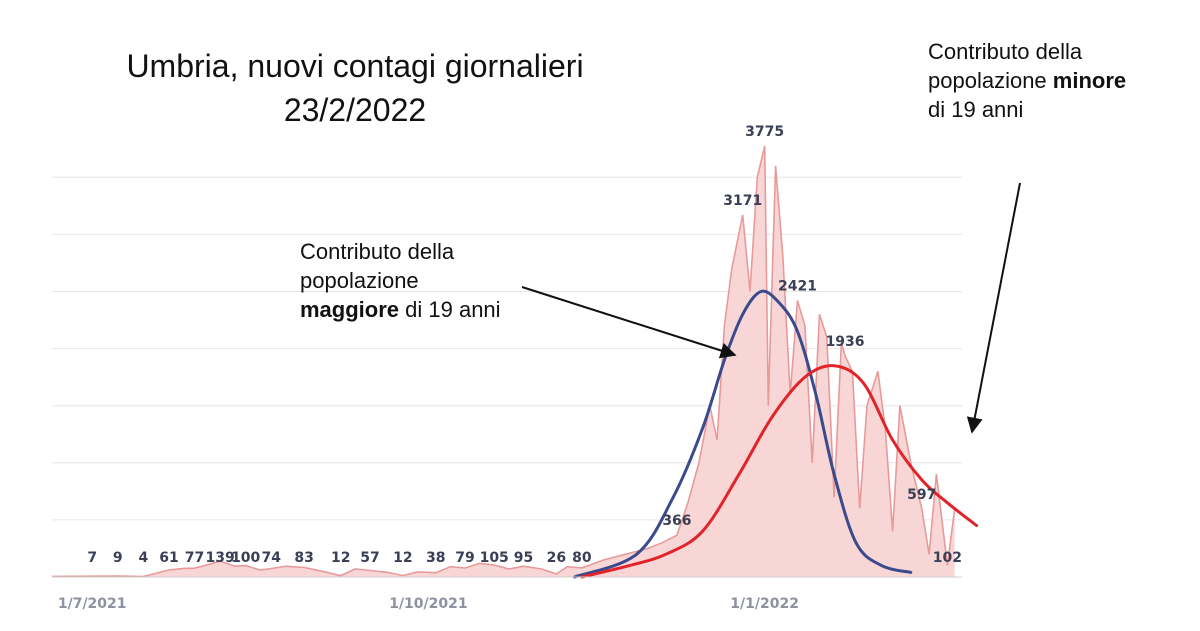 This screenshot has width=1200, height=631. What do you see at coordinates (369, 558) in the screenshot?
I see `data-label: 57` at bounding box center [369, 558].